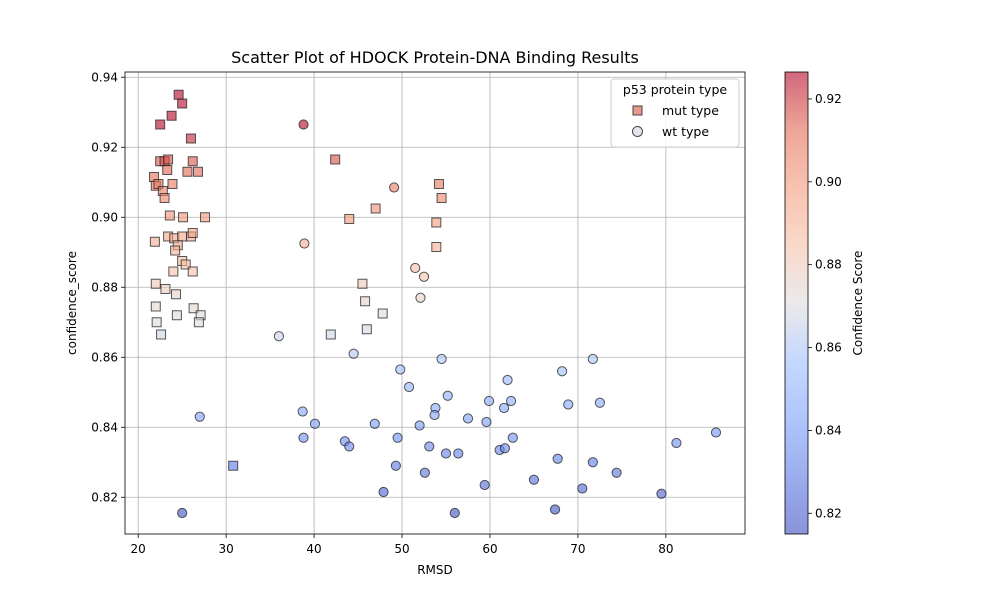  Describe the element at coordinates (685, 131) in the screenshot. I see `legend-wt-label: wt type` at that location.